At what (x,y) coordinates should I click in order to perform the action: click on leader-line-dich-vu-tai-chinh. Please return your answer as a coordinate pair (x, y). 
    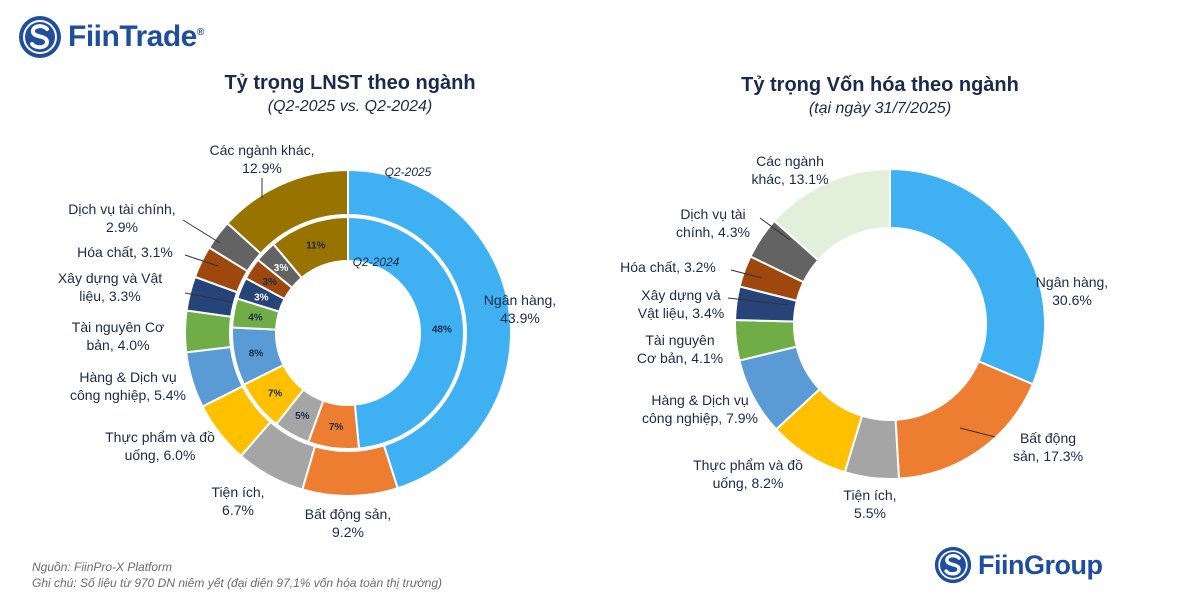
    Looking at the image, I should click on (201, 231).